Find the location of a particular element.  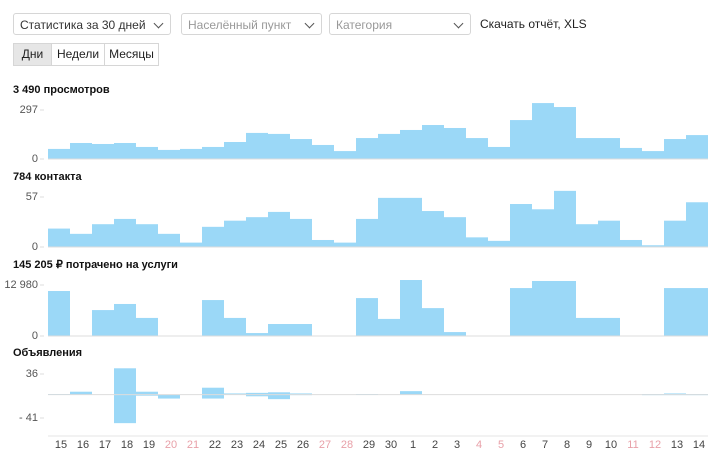

x-tick-label: 15 is located at coordinates (61, 445).